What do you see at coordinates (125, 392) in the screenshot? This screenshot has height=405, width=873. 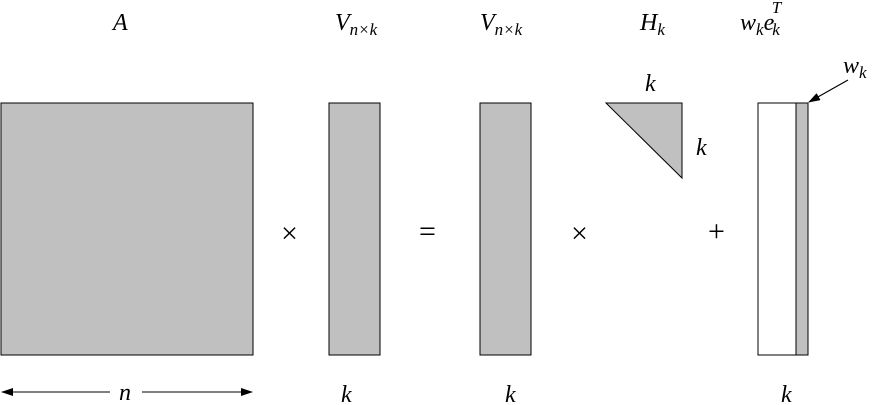 I see `label-n: n` at bounding box center [125, 392].